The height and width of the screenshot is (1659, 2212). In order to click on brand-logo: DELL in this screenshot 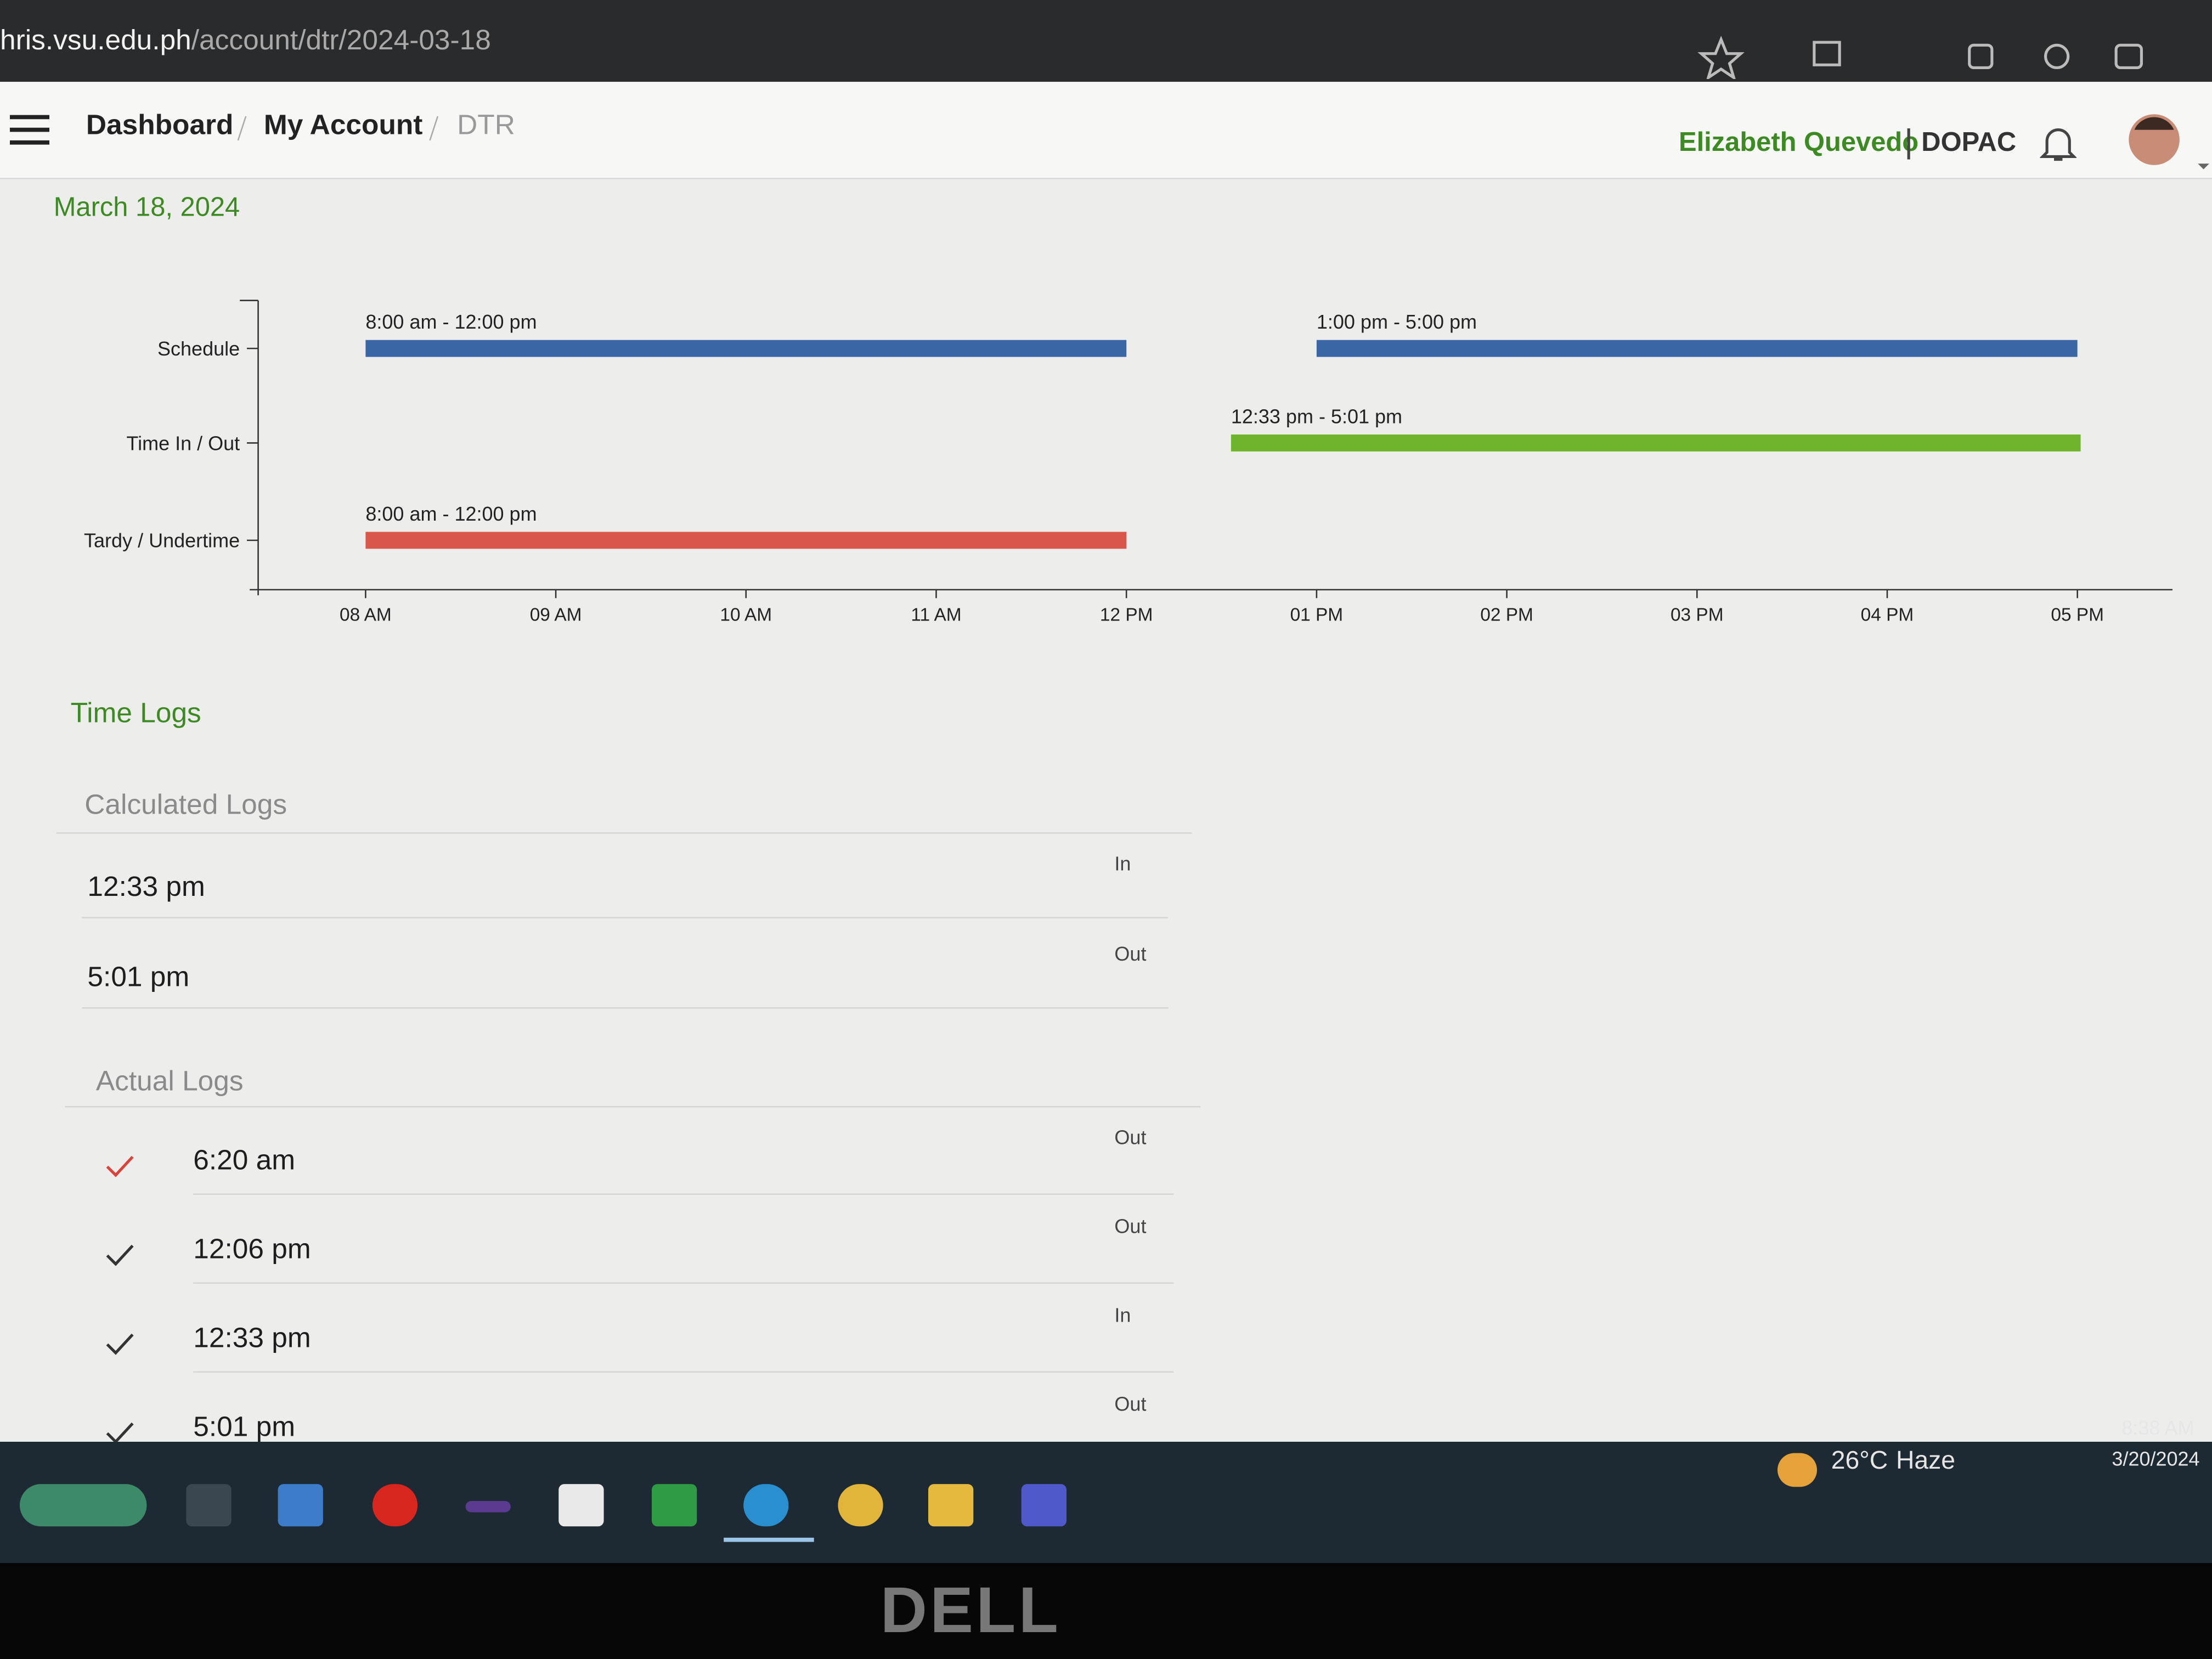, I will do `click(971, 1610)`.